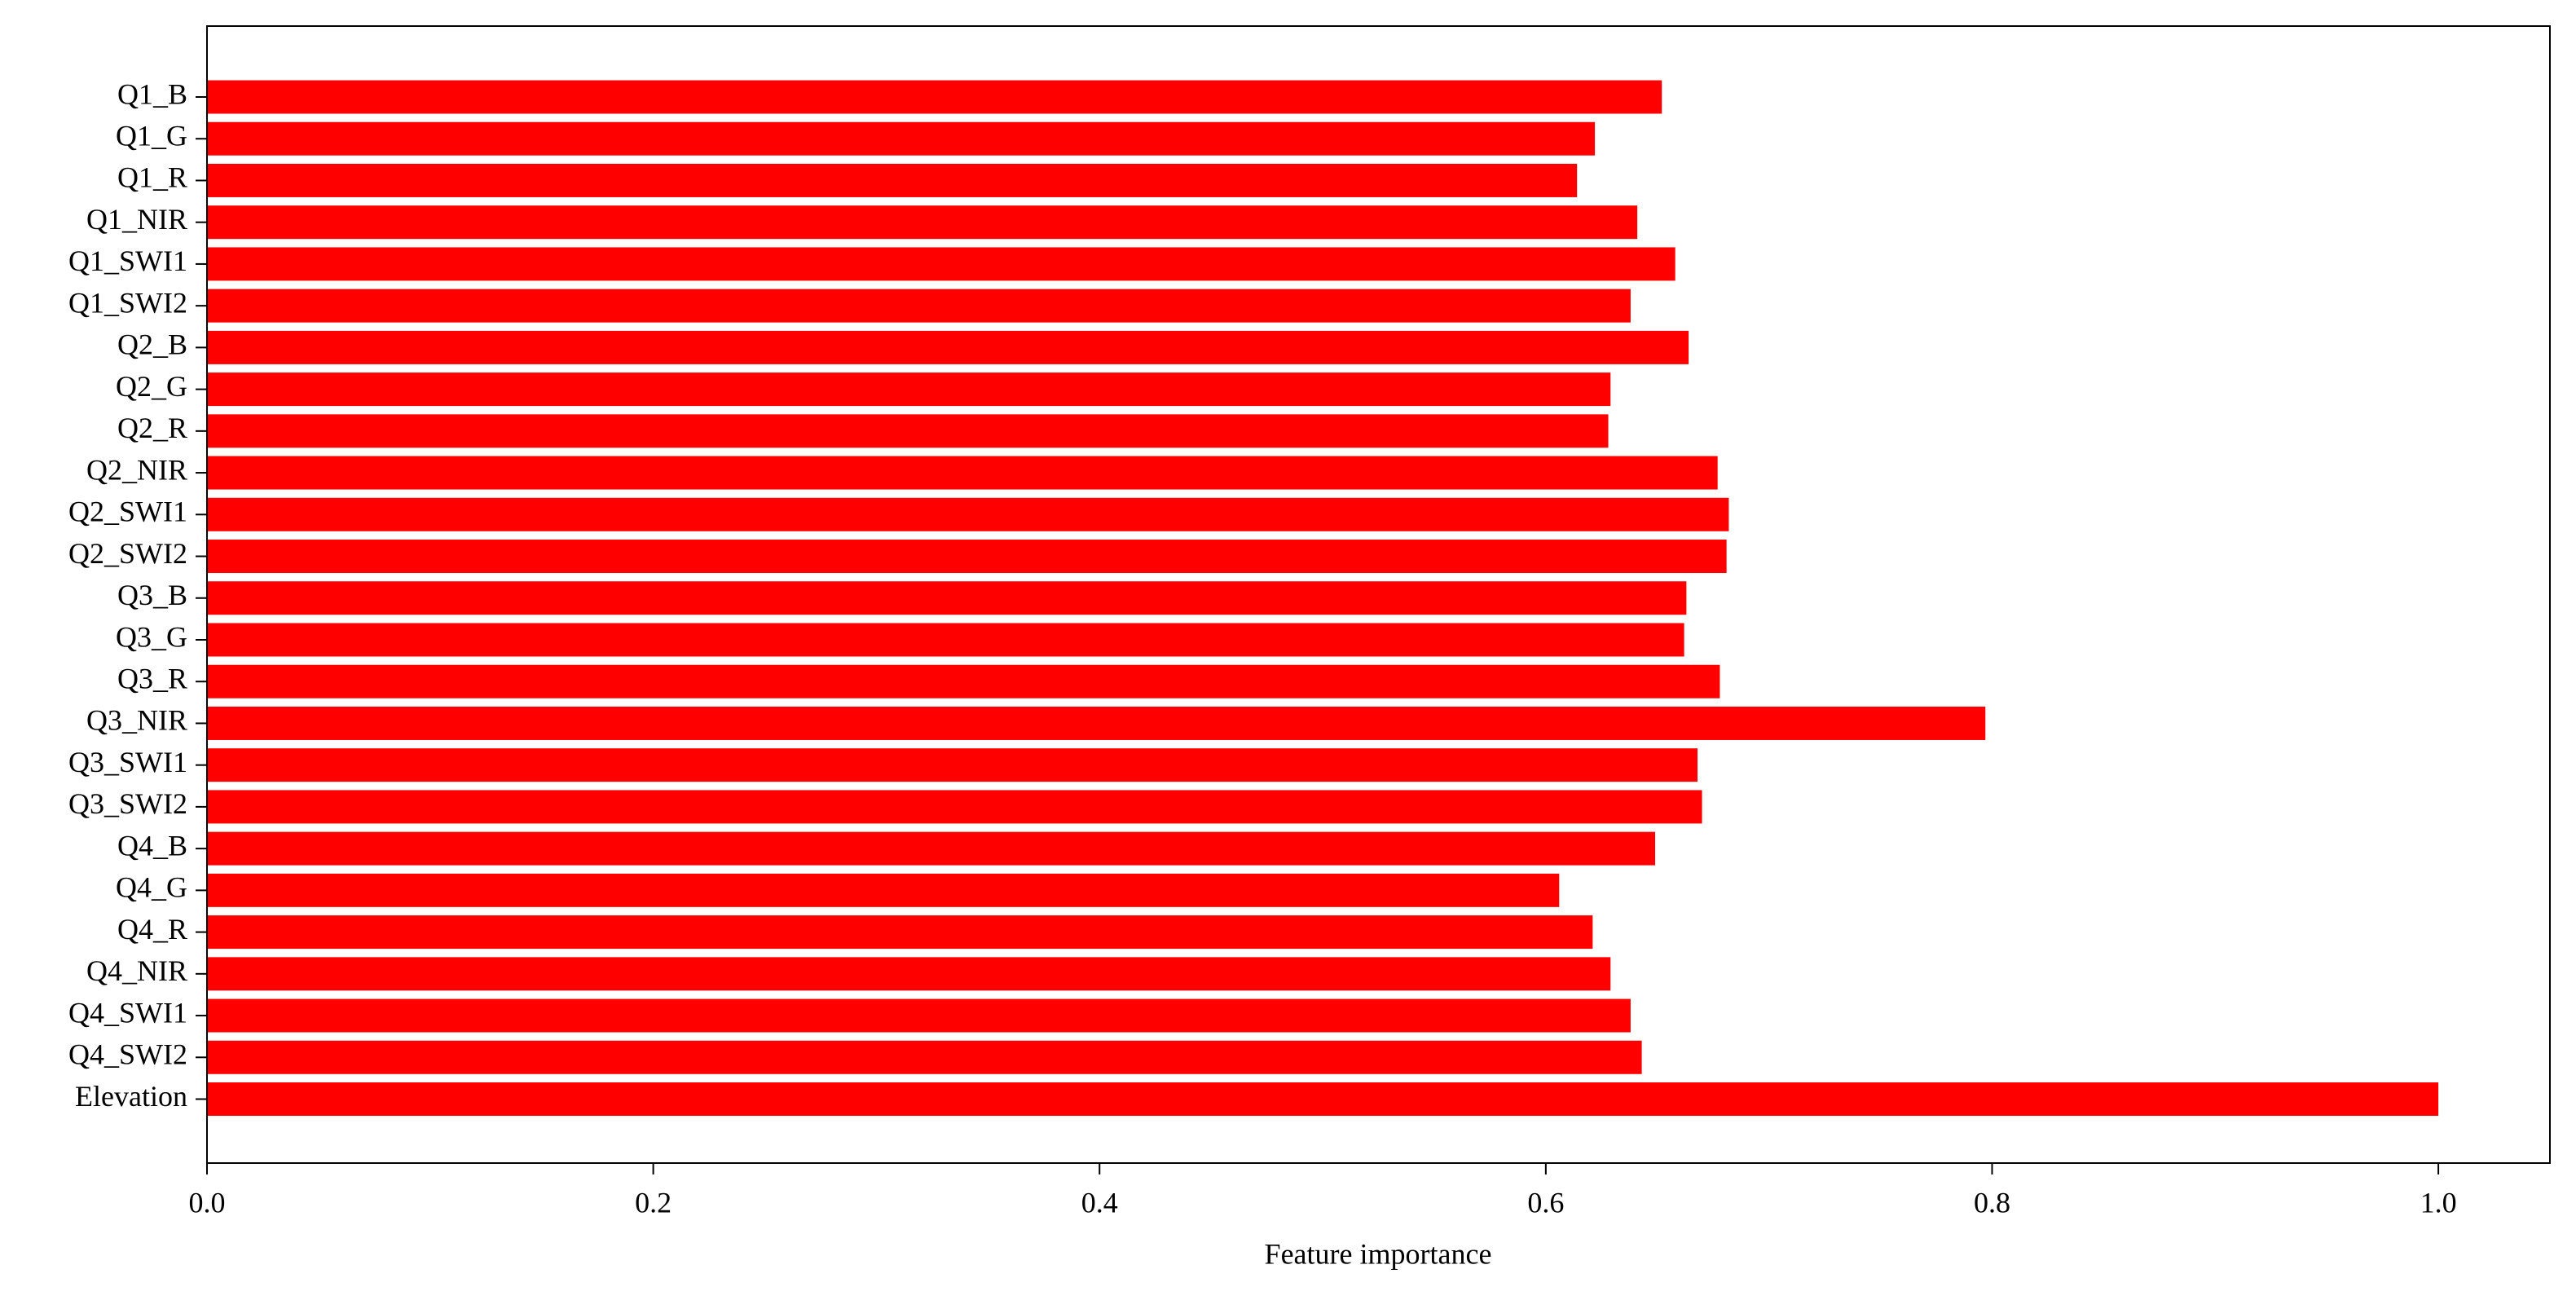 Image resolution: width=2576 pixels, height=1300 pixels. Describe the element at coordinates (152, 929) in the screenshot. I see `y-tick-label: Q4_R` at that location.